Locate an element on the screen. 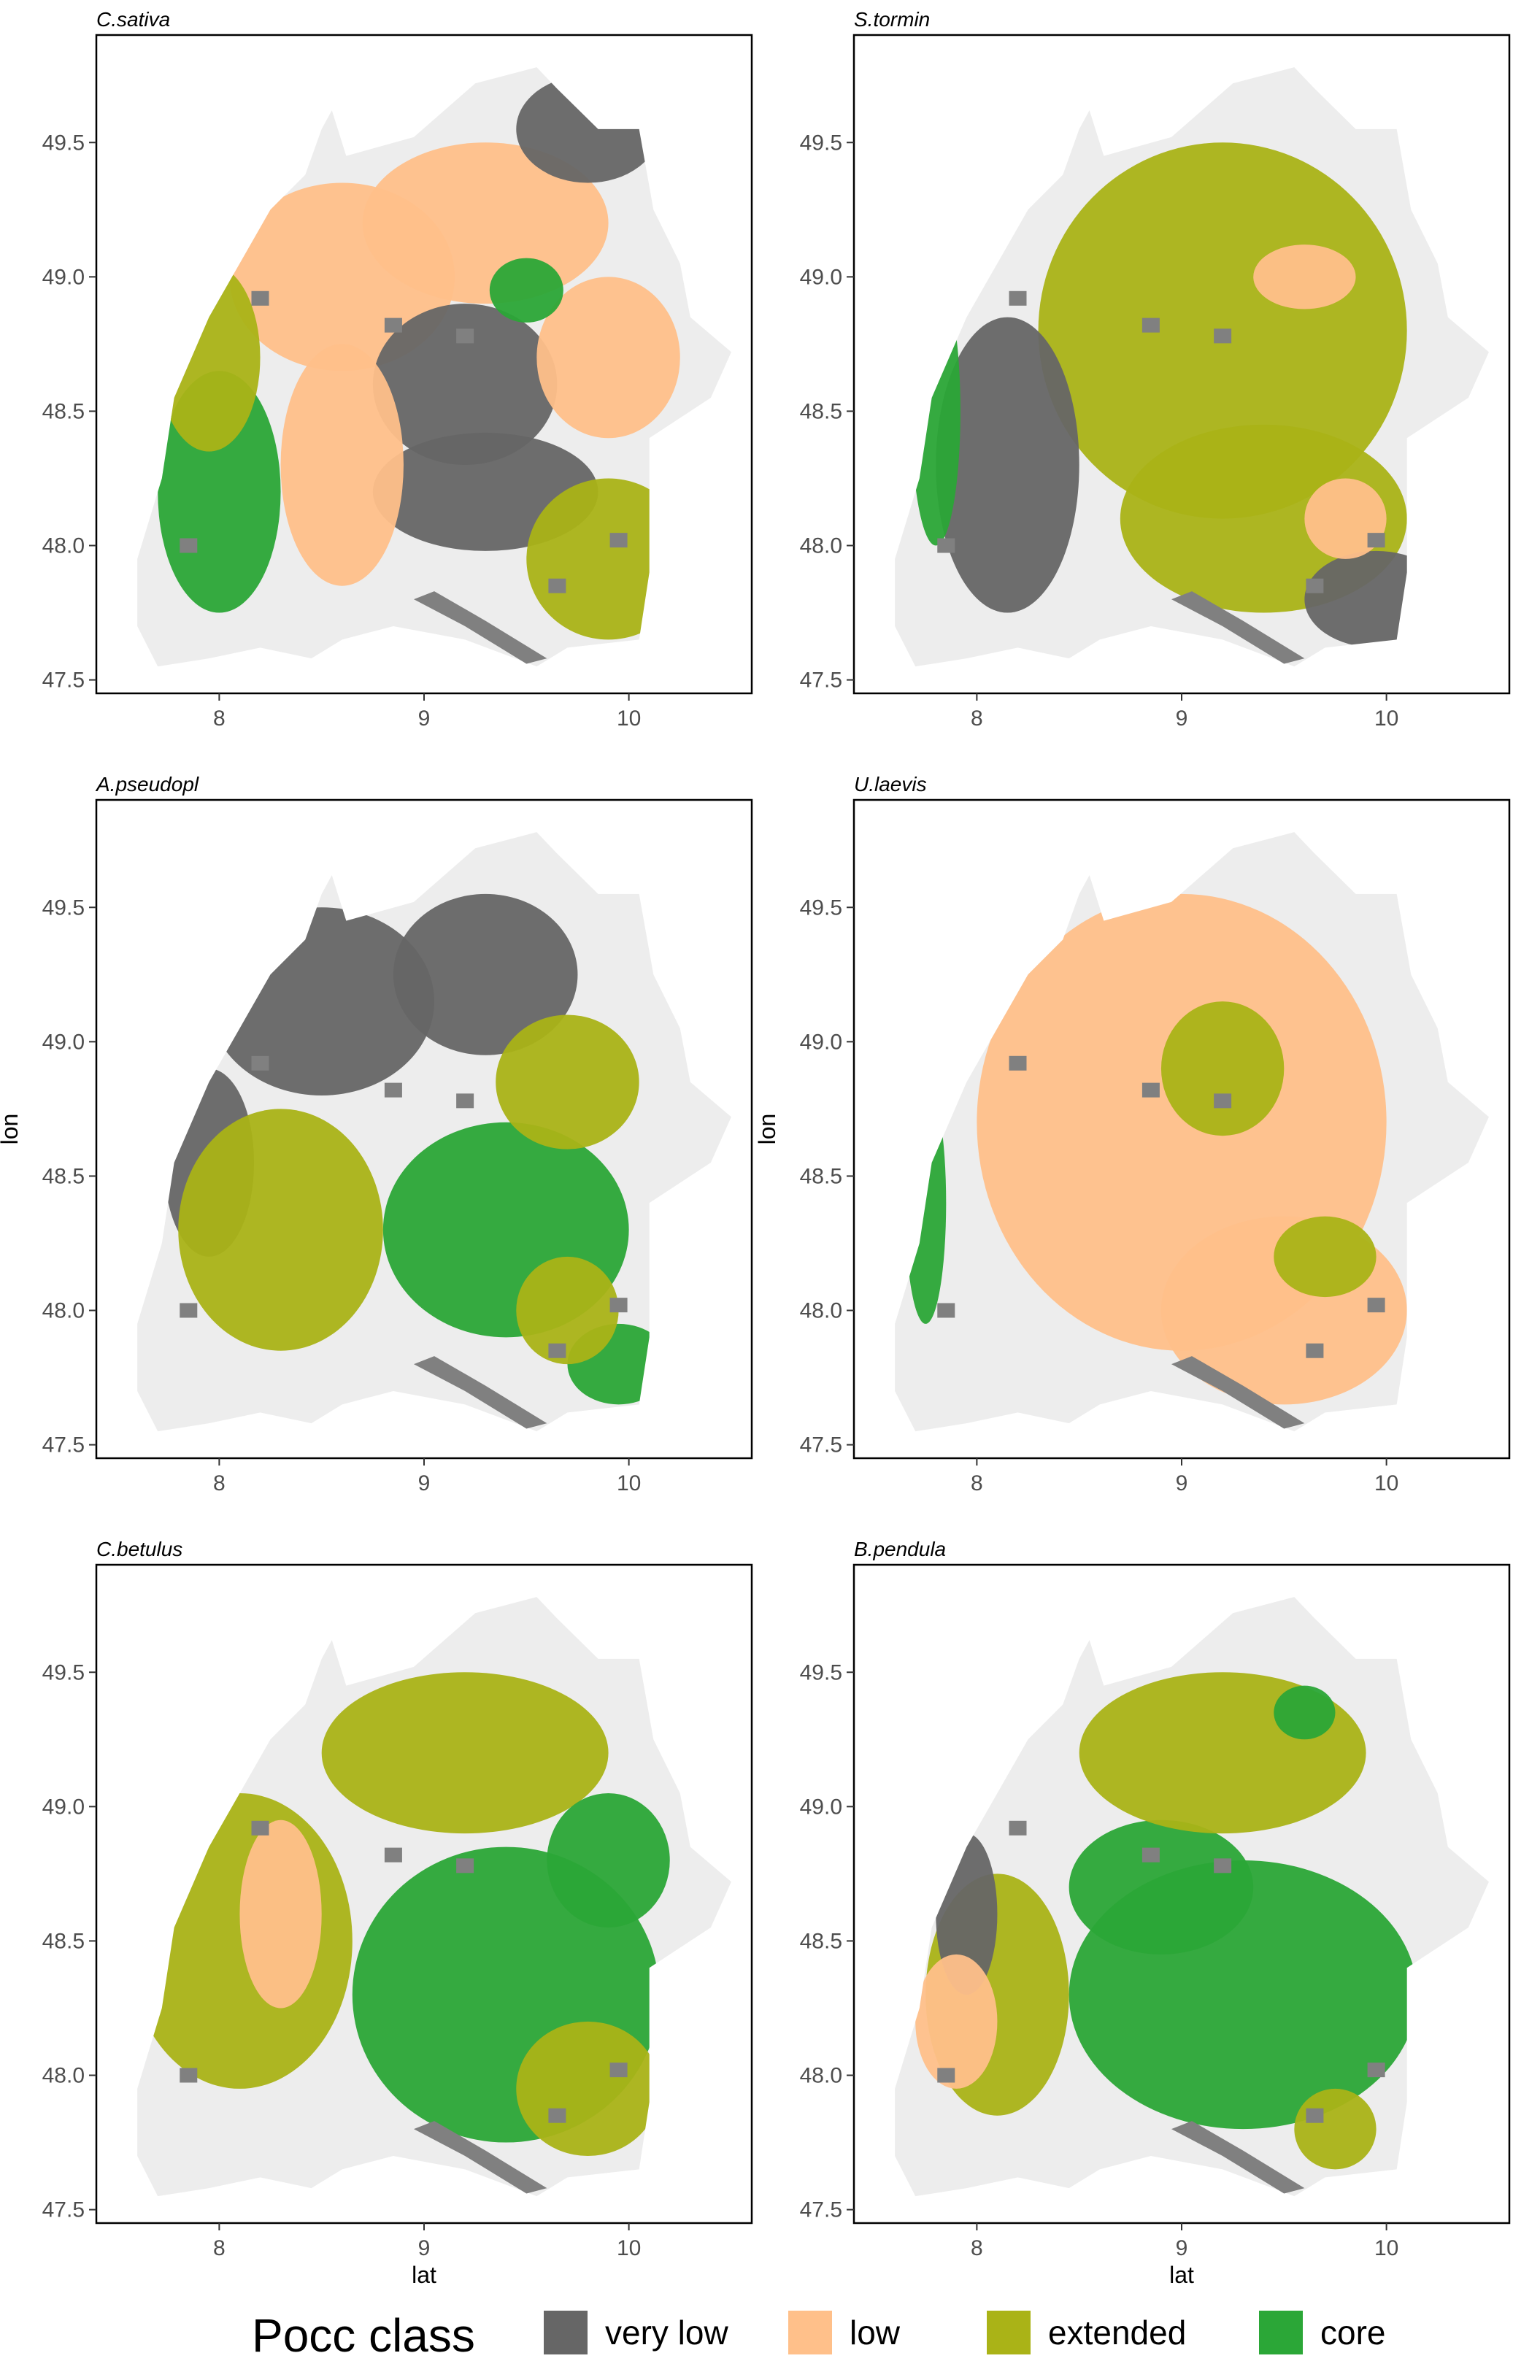 The image size is (1540, 2380). panel-title: S.tormin is located at coordinates (892, 19).